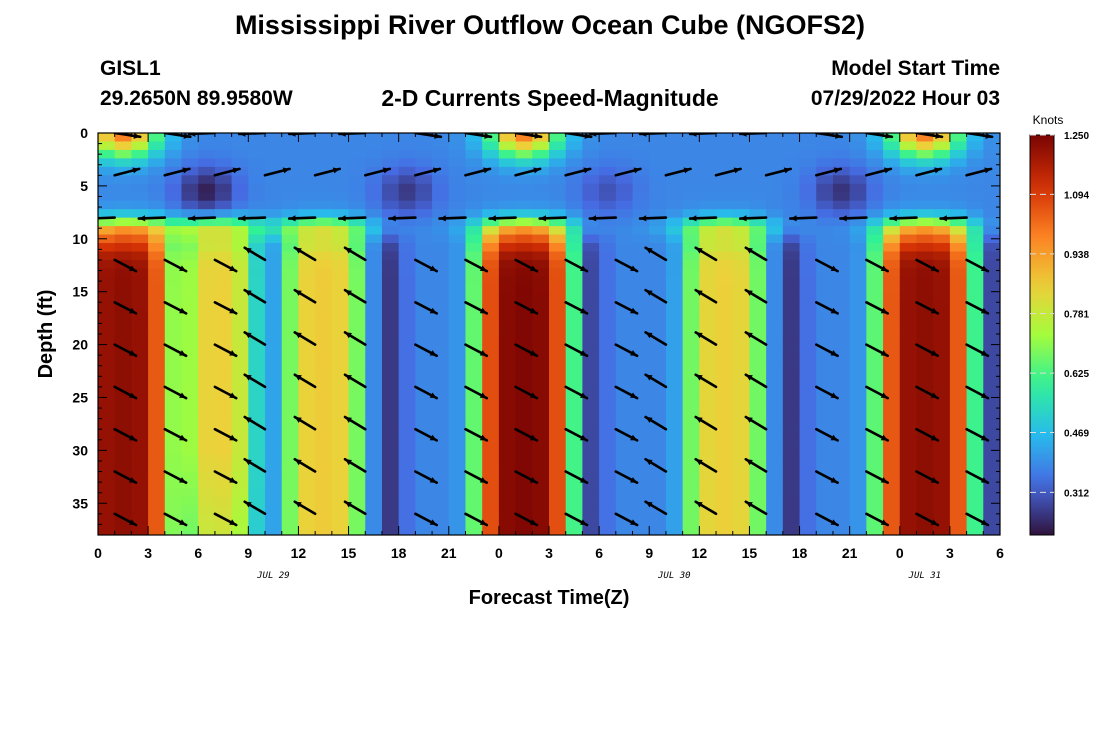 This screenshot has width=1100, height=750. I want to click on model-start-value: 07/29/2022 Hour 03, so click(905, 98).